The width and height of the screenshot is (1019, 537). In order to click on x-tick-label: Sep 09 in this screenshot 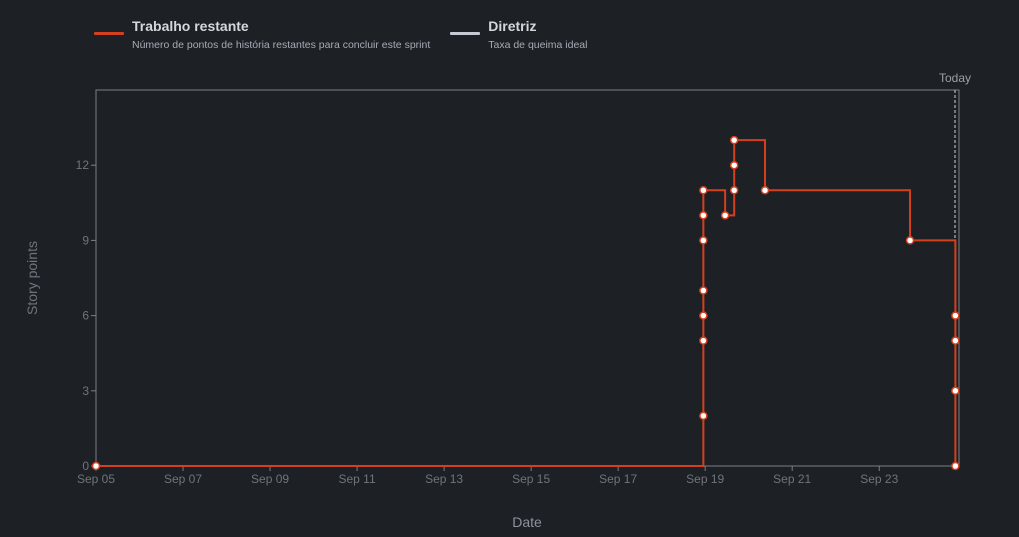, I will do `click(270, 479)`.